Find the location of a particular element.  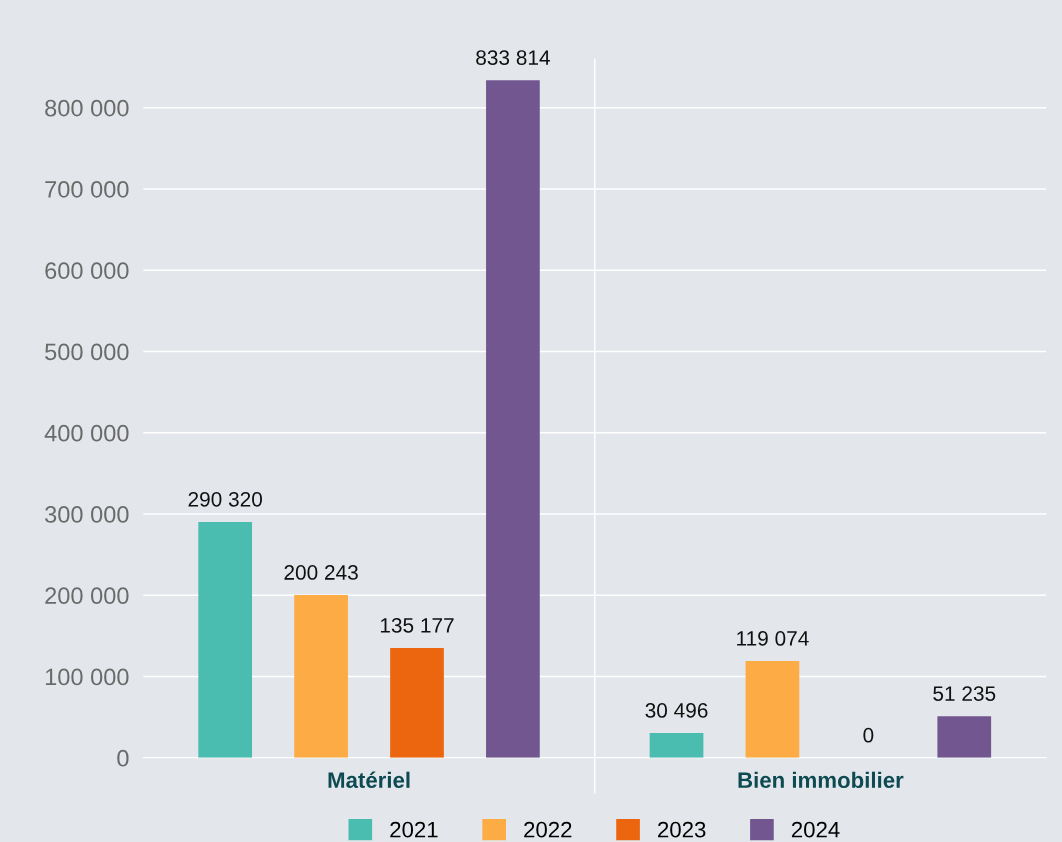

text: 0 is located at coordinates (868, 735).